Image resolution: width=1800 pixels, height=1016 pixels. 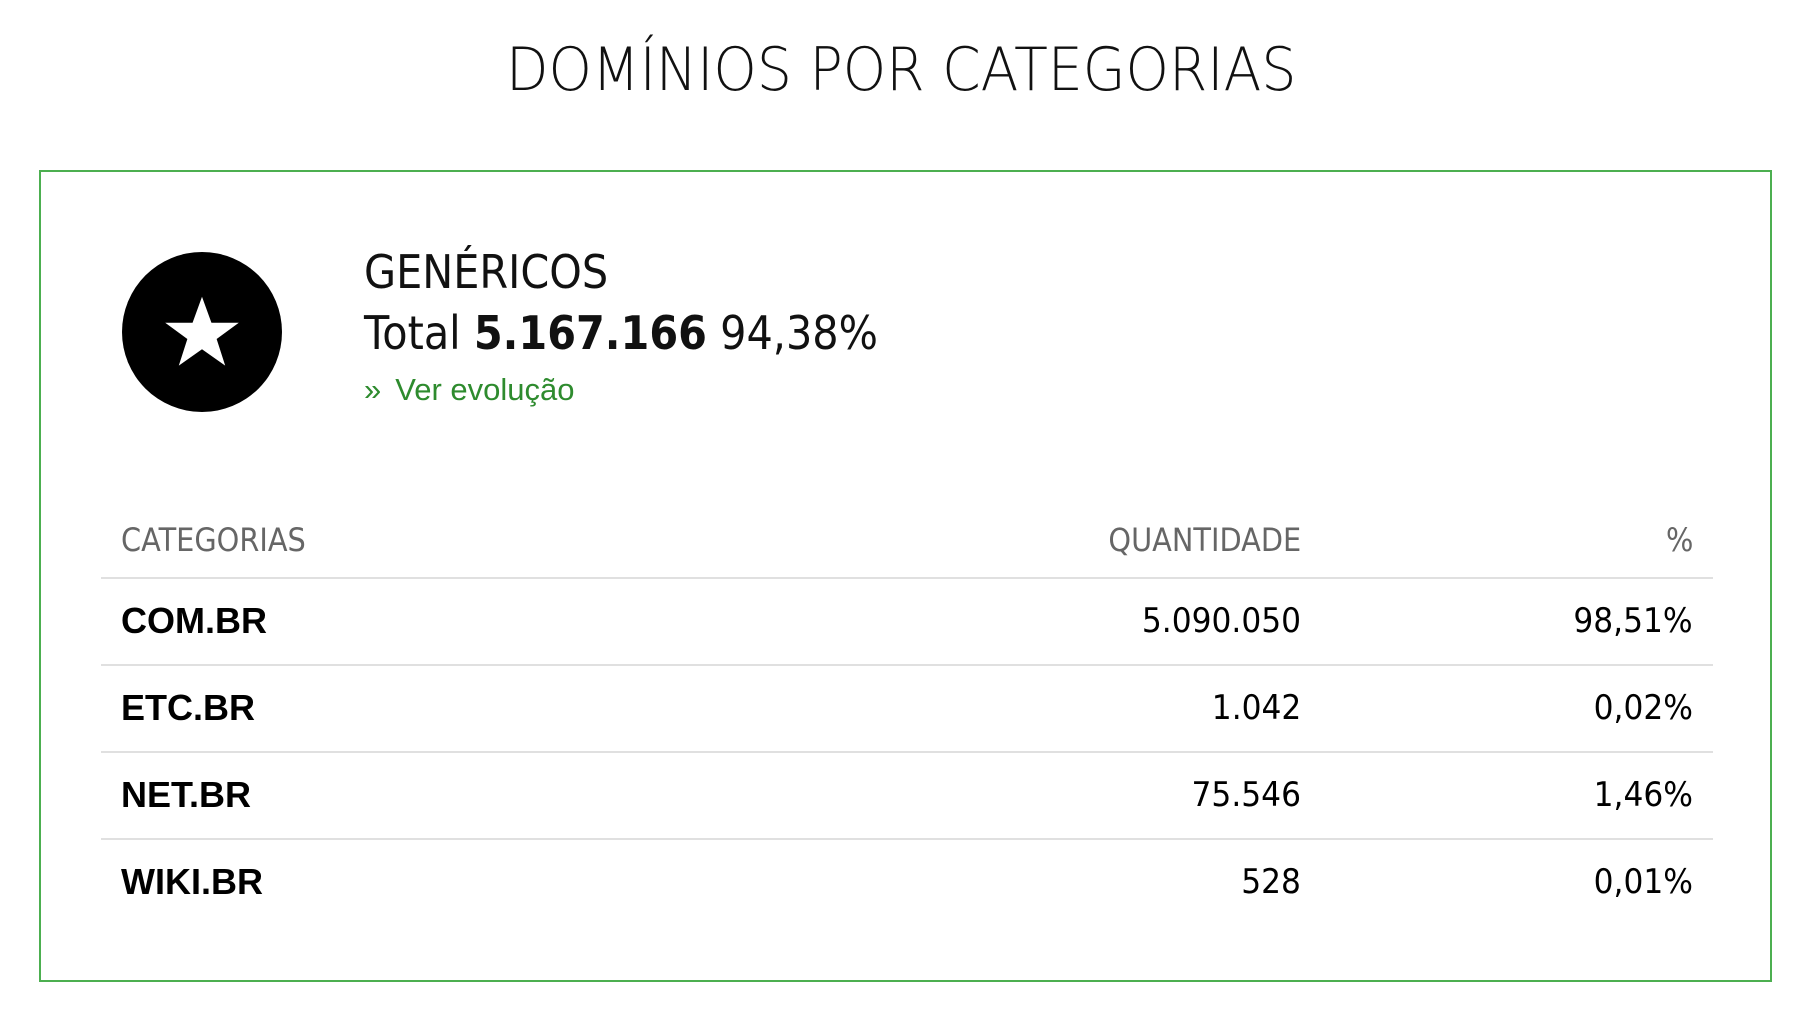 What do you see at coordinates (1256, 708) in the screenshot?
I see `row-quantity: 1.042` at bounding box center [1256, 708].